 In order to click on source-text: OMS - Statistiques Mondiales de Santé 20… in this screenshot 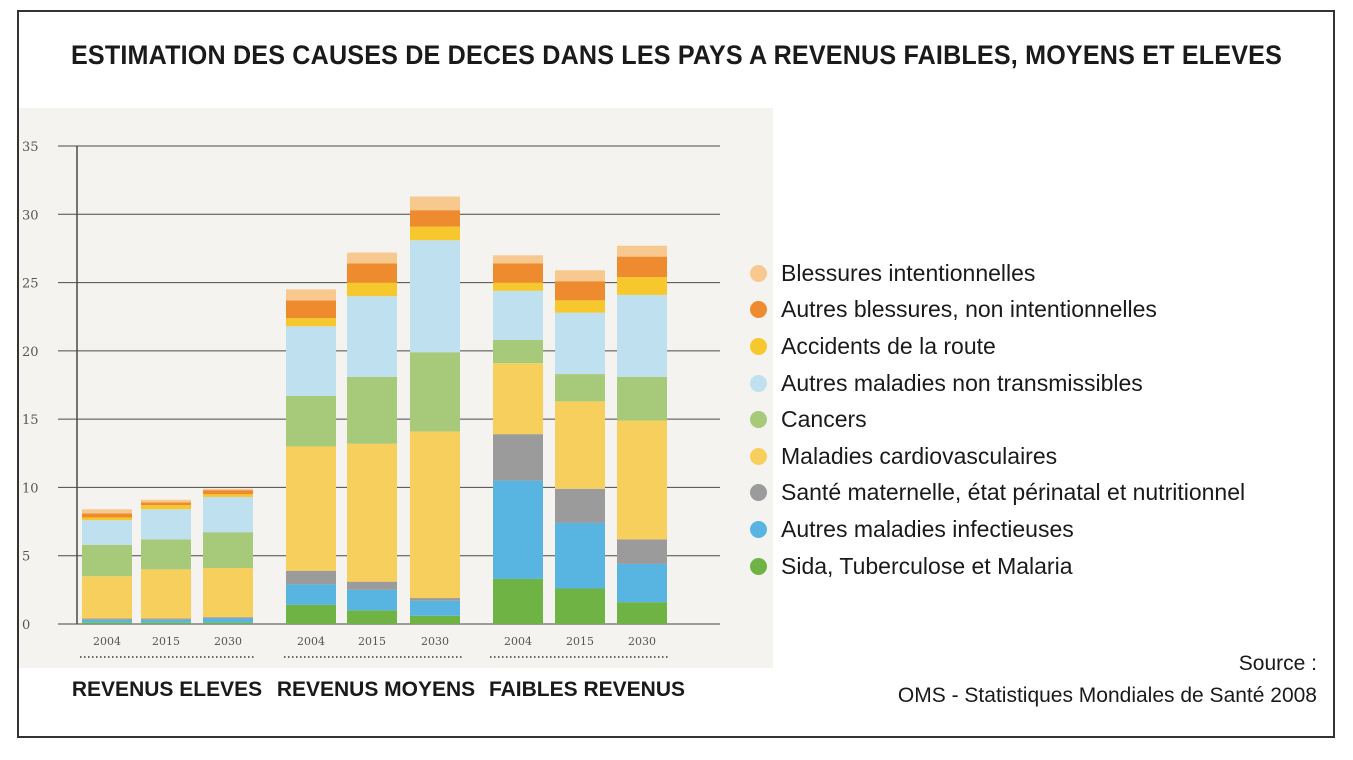, I will do `click(1107, 695)`.